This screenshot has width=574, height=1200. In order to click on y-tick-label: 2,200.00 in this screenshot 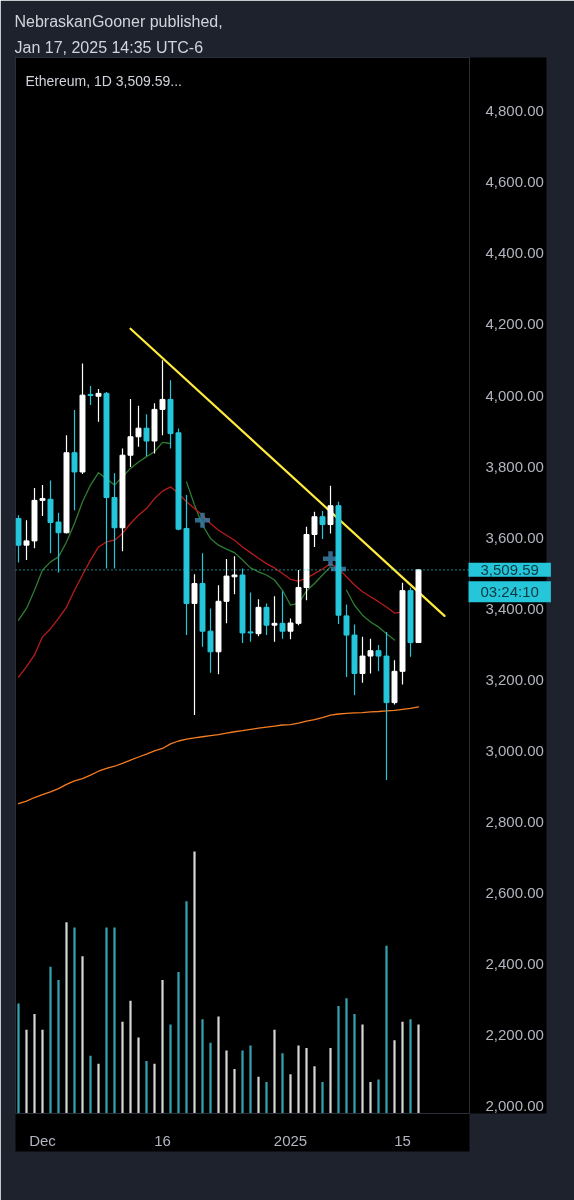, I will do `click(514, 1035)`.